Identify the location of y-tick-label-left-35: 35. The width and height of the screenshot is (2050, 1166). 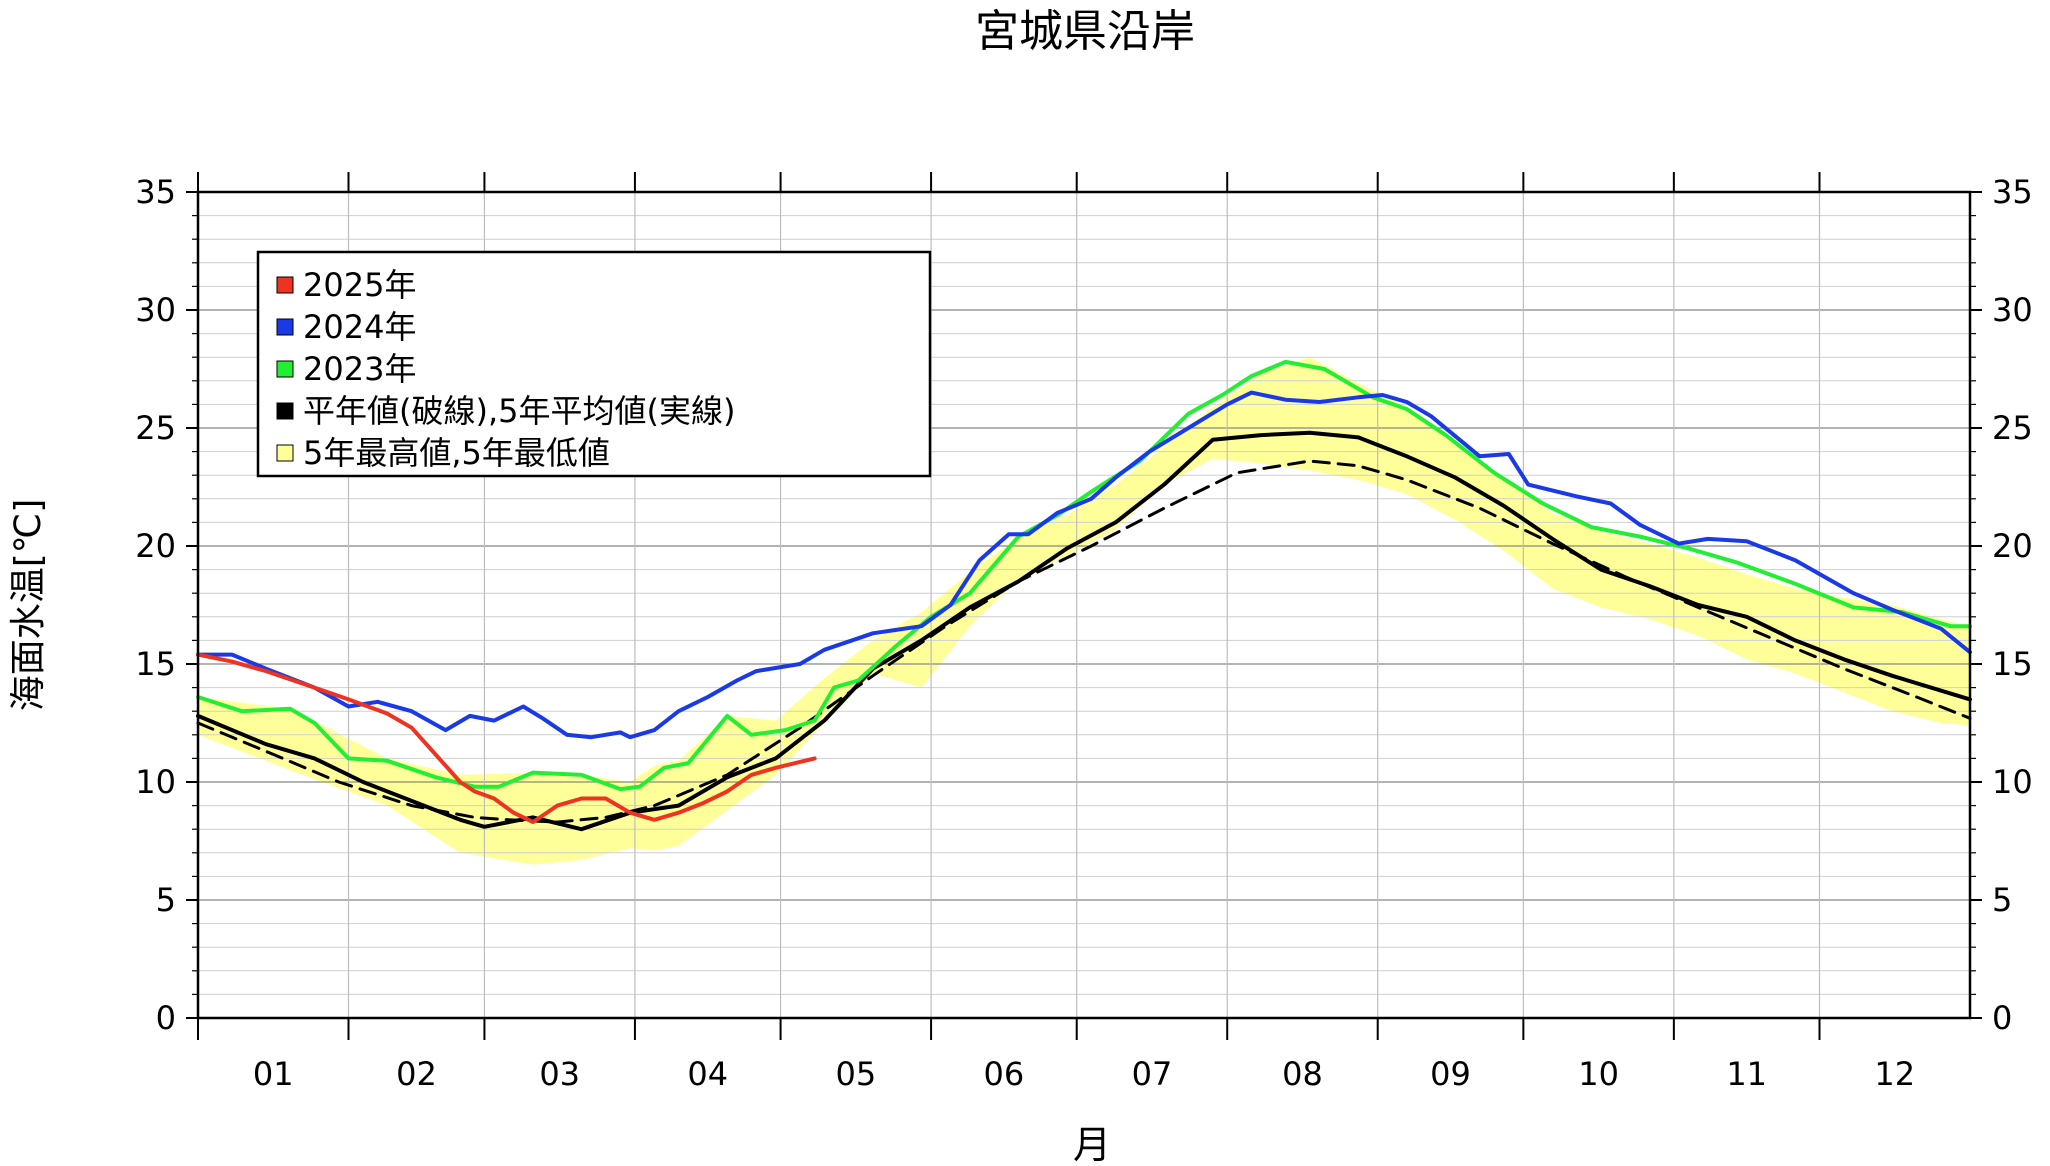
(155, 192).